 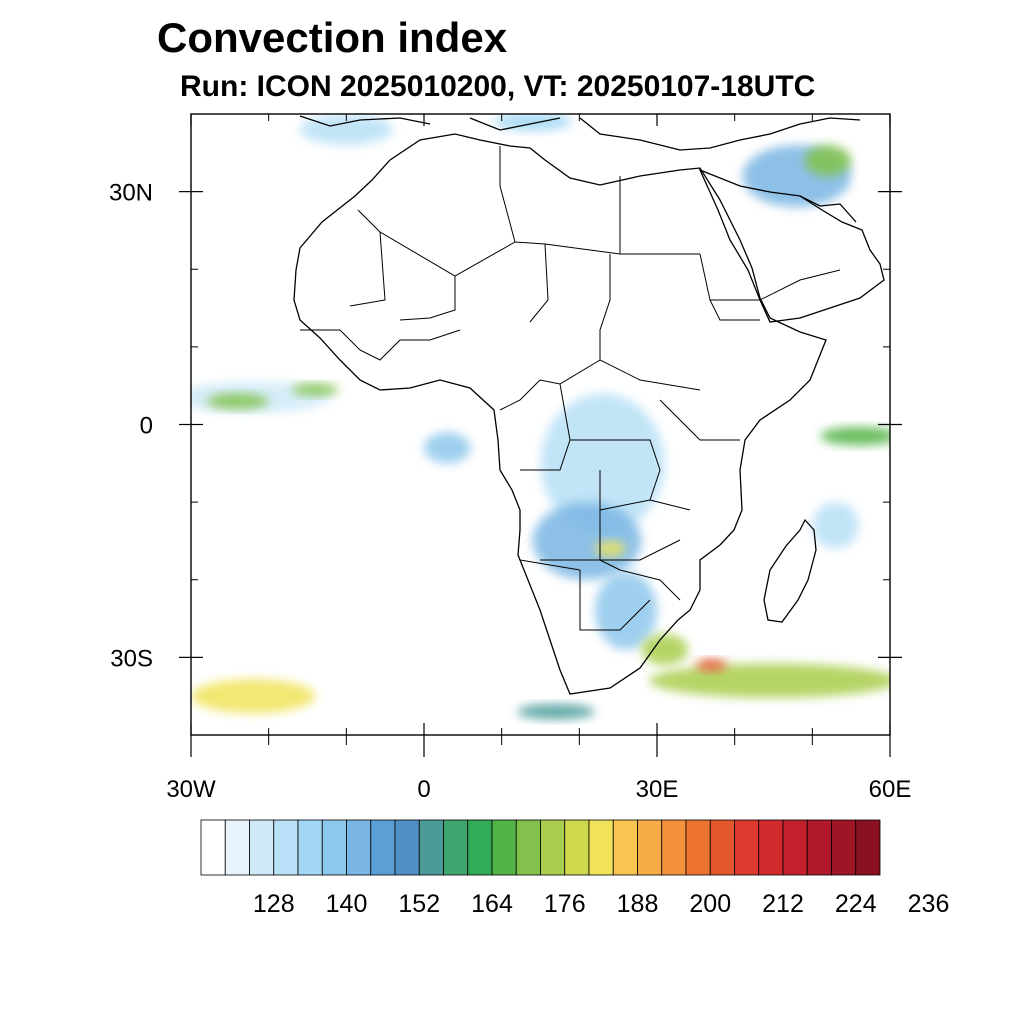 I want to click on colorbar-label: 140, so click(x=347, y=904).